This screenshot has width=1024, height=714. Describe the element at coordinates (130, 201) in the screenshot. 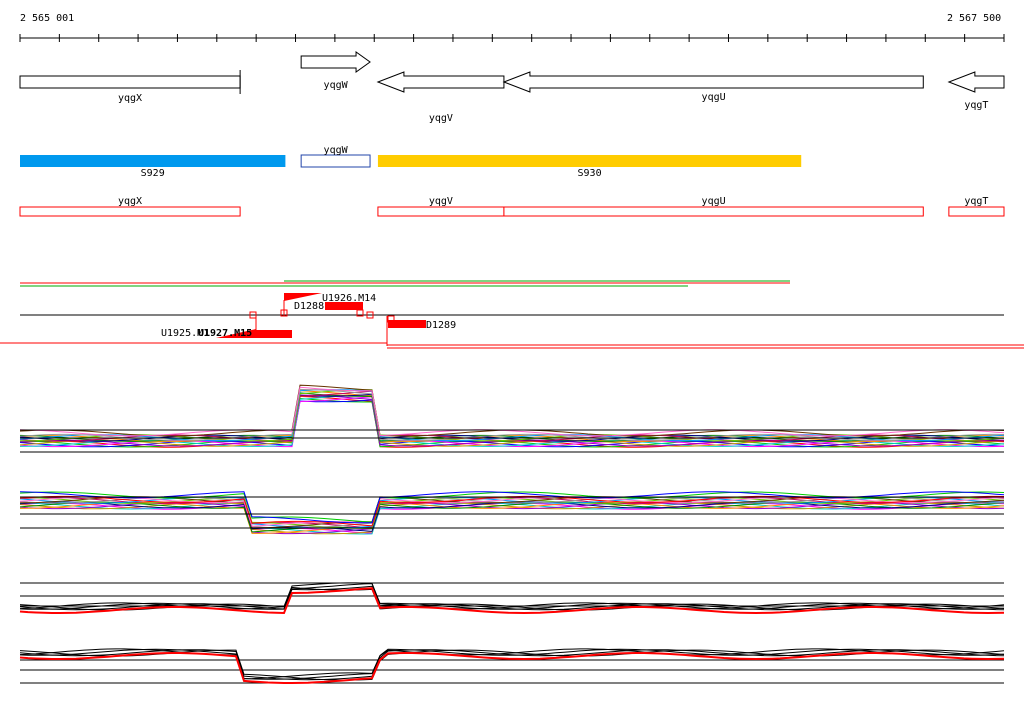

I see `transcript-label-yqgX: yqgX` at that location.